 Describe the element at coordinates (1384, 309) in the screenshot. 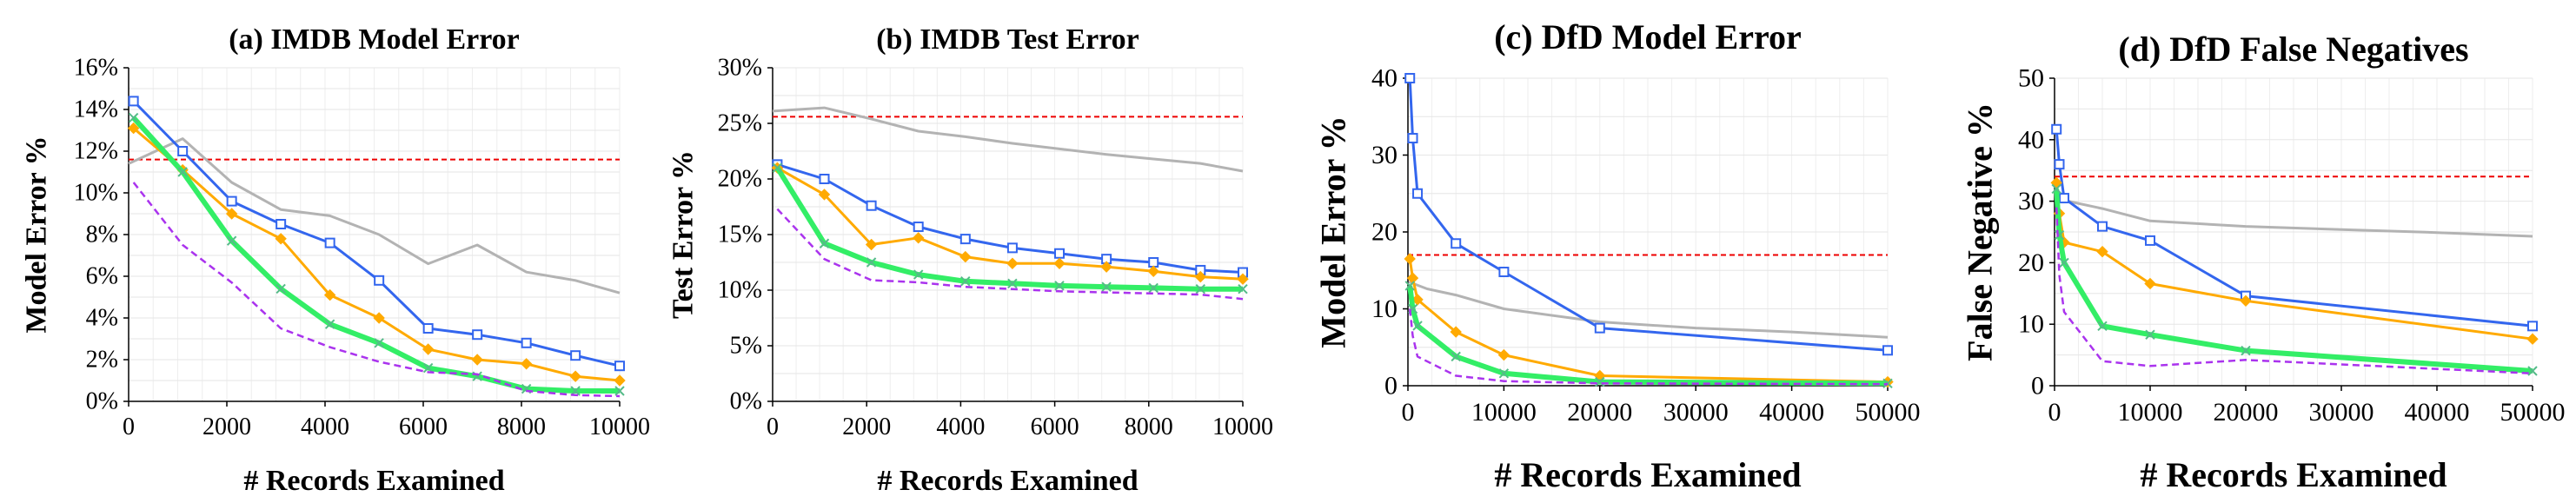

I see `y-tick-label: 10` at that location.